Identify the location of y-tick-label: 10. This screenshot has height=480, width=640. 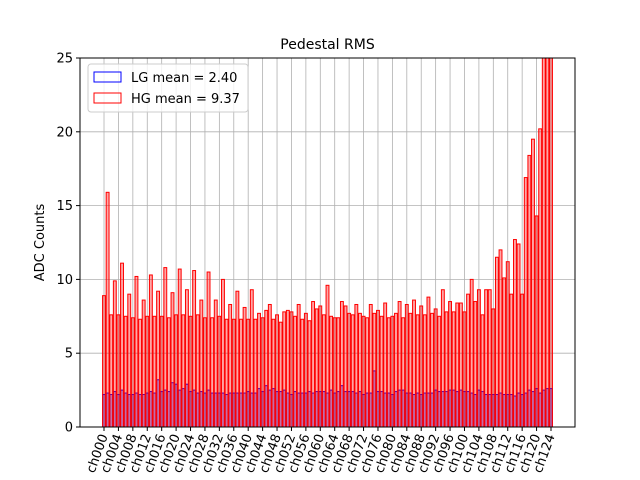
(64, 280).